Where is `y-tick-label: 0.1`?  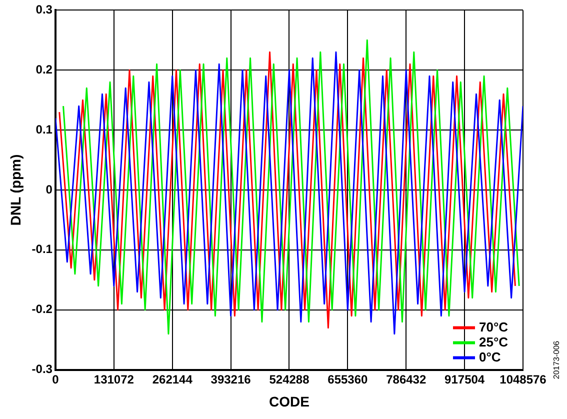
y-tick-label: 0.1 is located at coordinates (44, 129).